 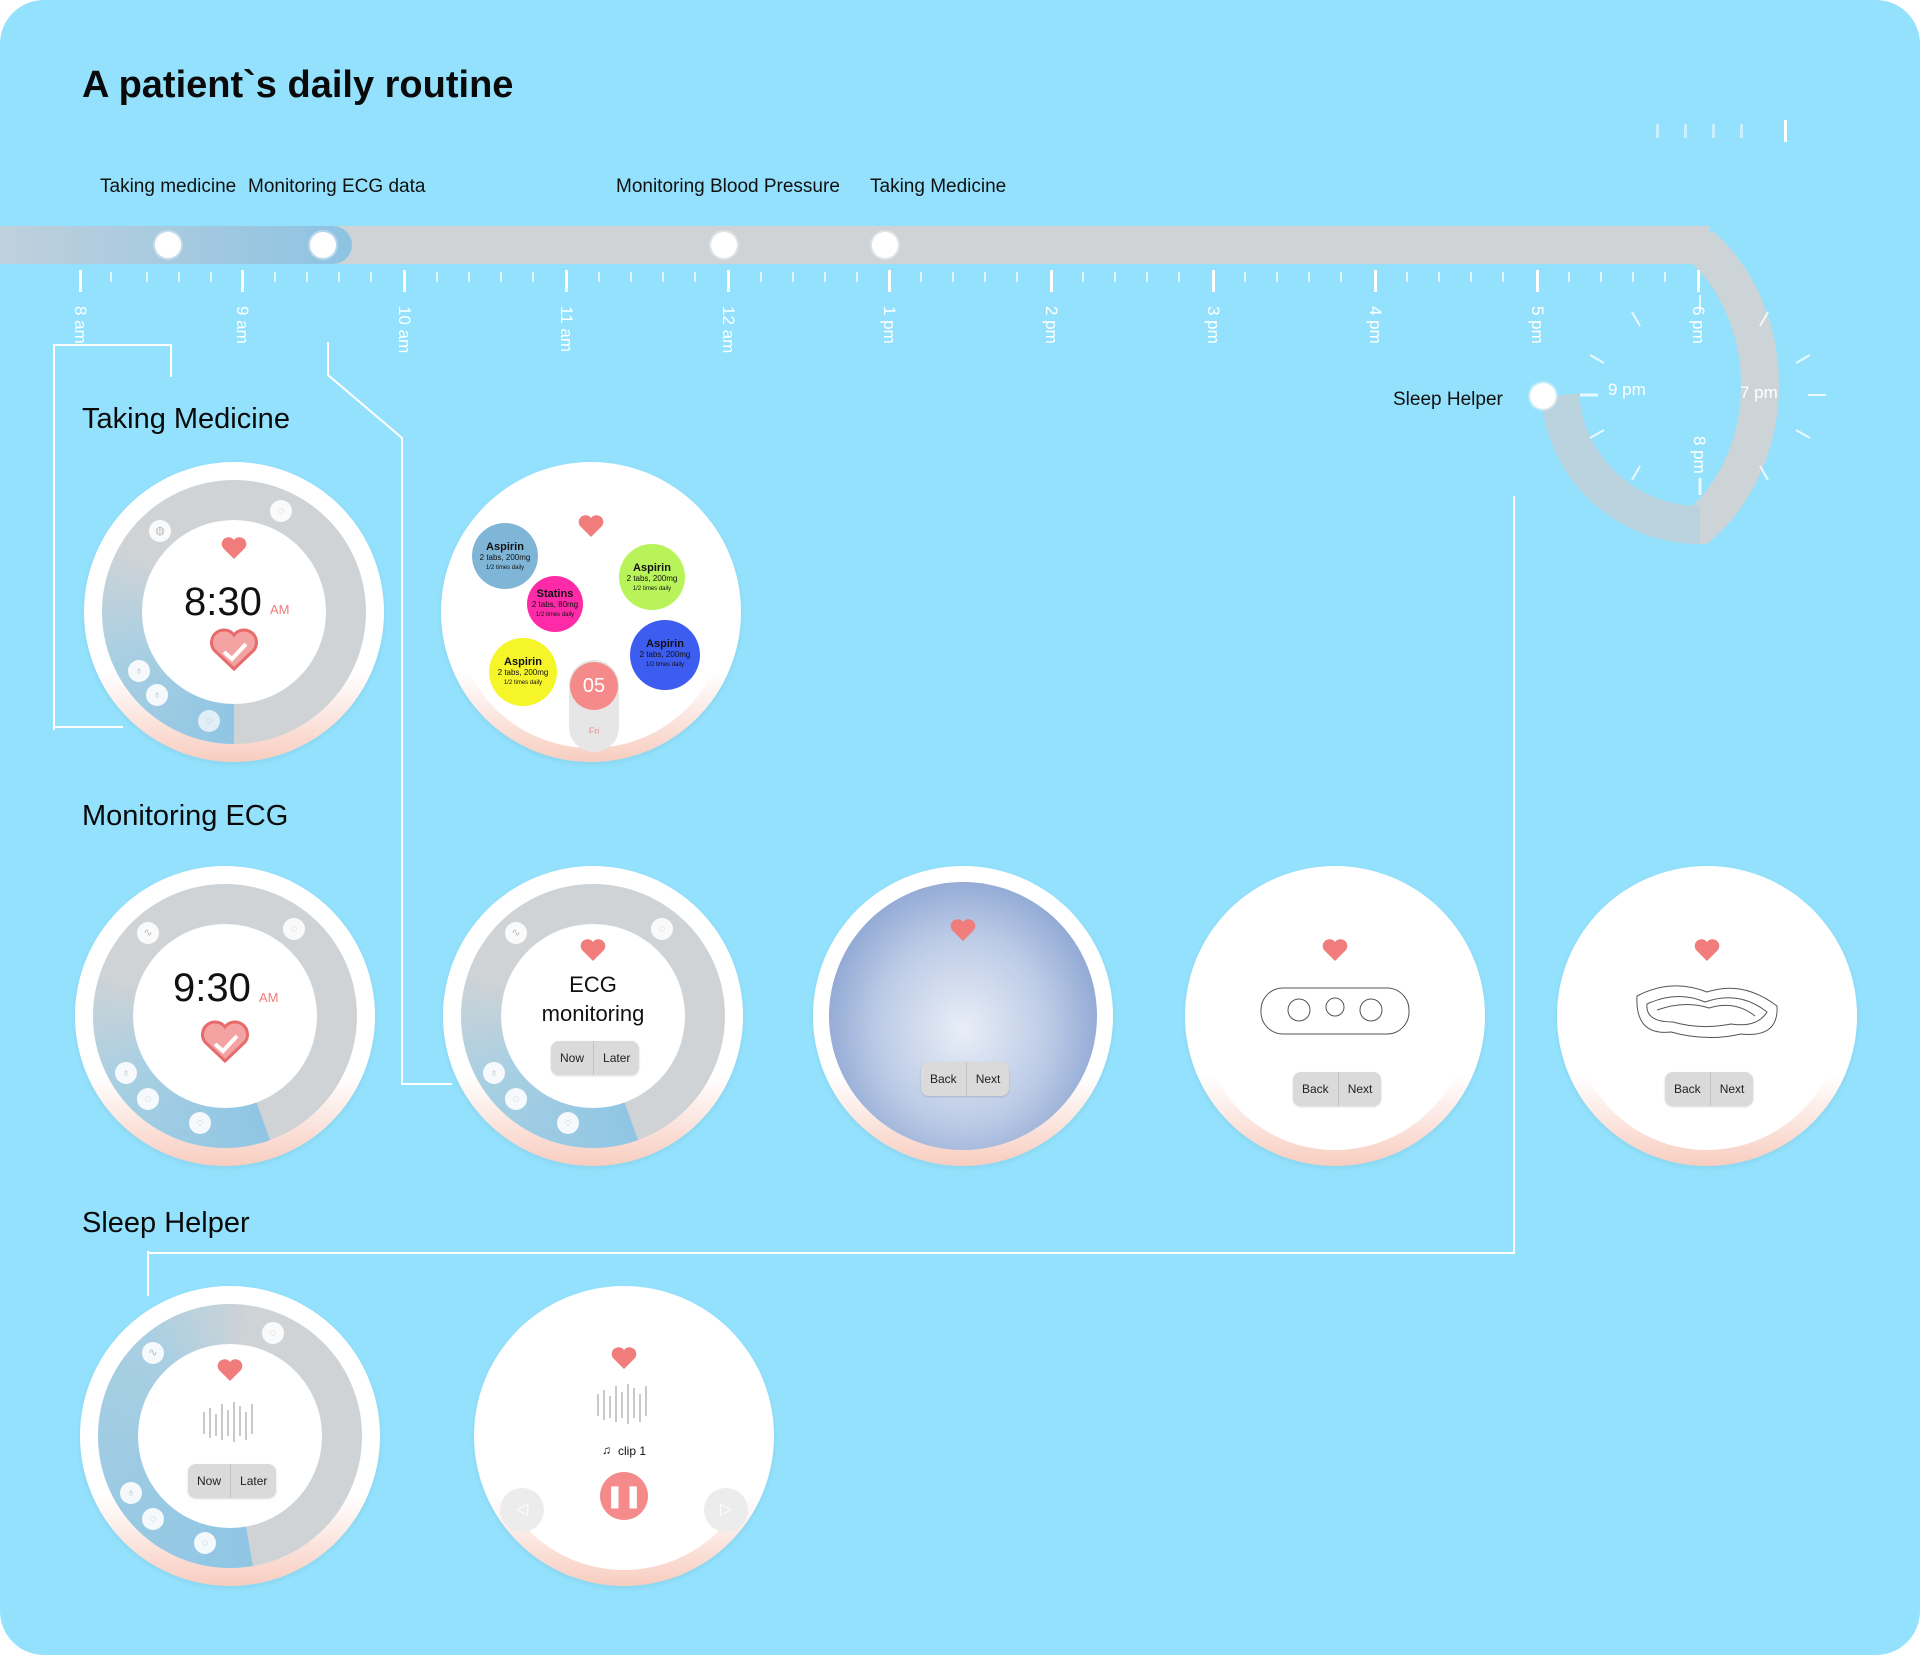 What do you see at coordinates (624, 1496) in the screenshot?
I see `pause-button: ❚❚` at bounding box center [624, 1496].